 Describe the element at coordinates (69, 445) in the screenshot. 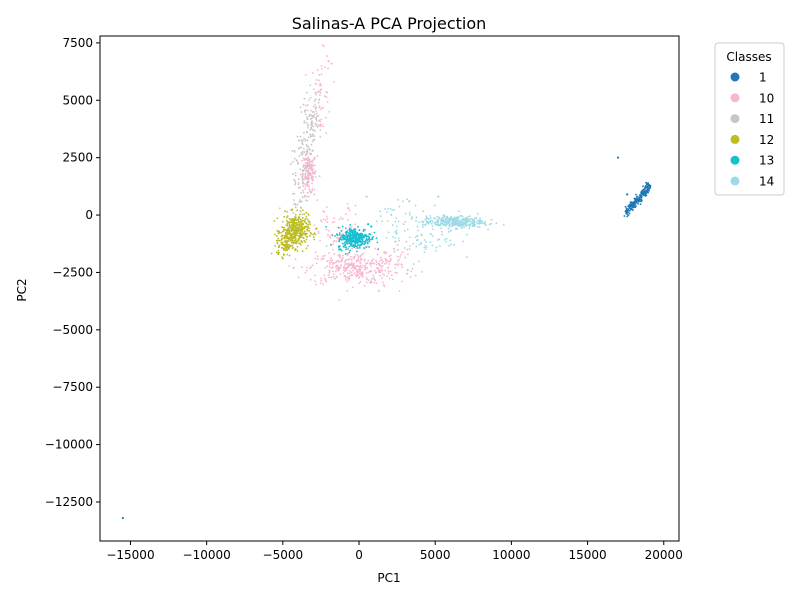

I see `y-tick-label: −10000` at that location.